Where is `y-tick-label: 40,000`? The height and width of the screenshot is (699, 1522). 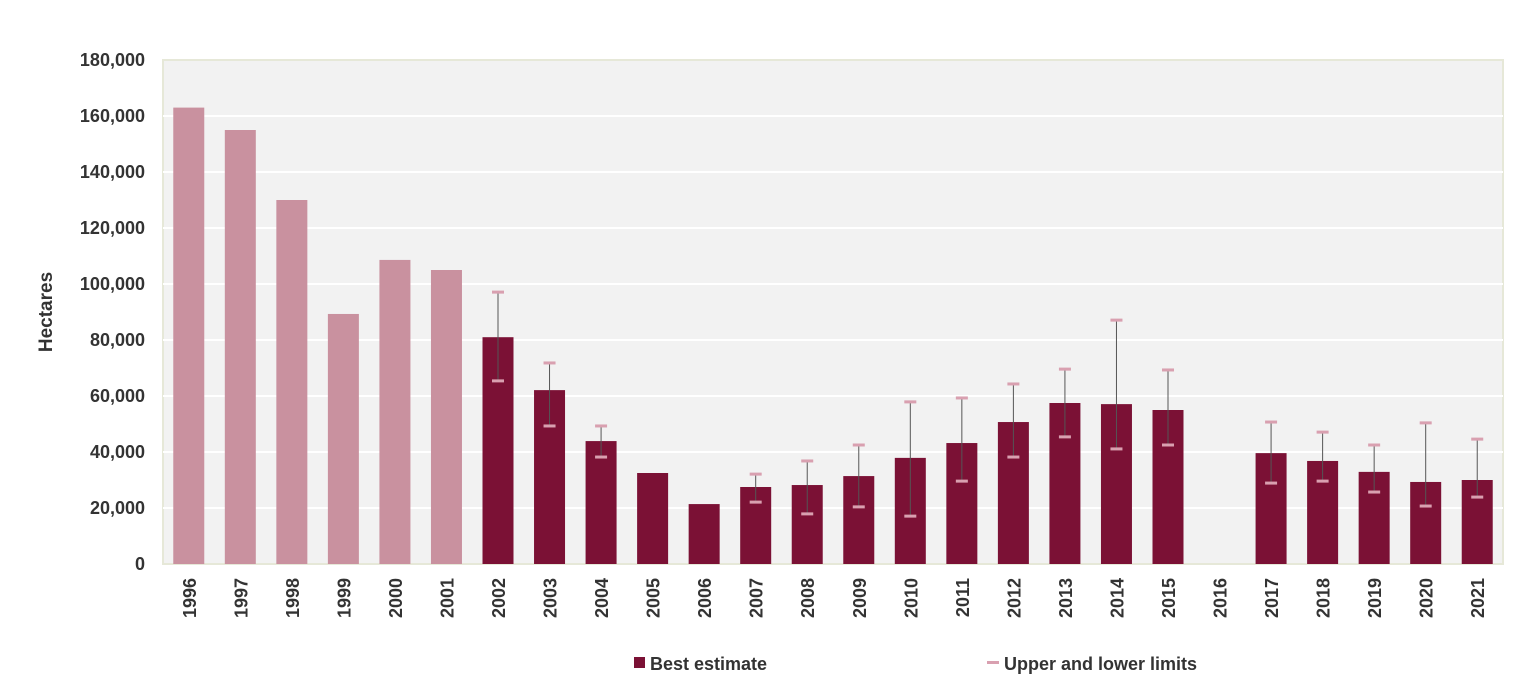
y-tick-label: 40,000 is located at coordinates (117, 452).